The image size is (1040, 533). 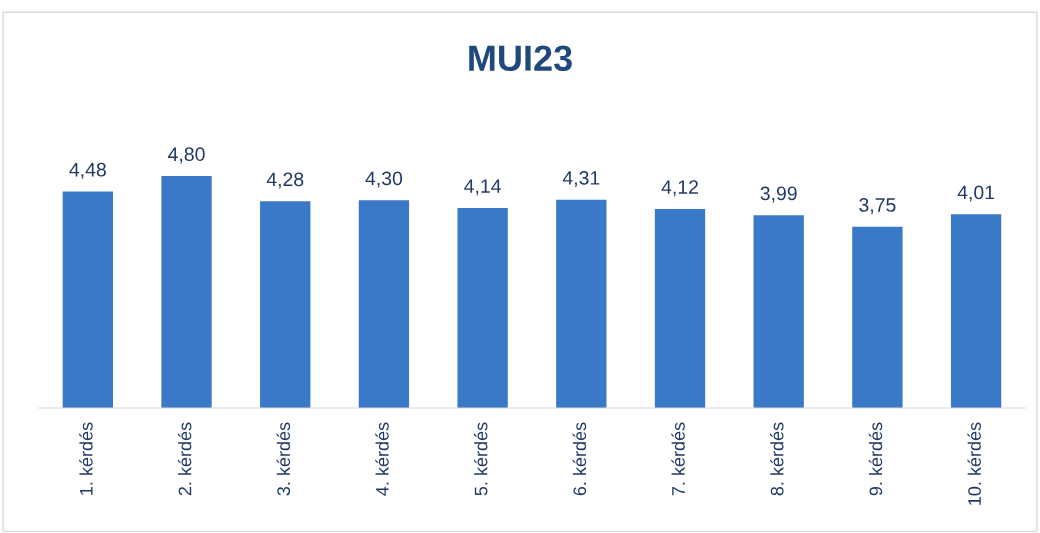 What do you see at coordinates (581, 179) in the screenshot?
I see `data-label: 4,31` at bounding box center [581, 179].